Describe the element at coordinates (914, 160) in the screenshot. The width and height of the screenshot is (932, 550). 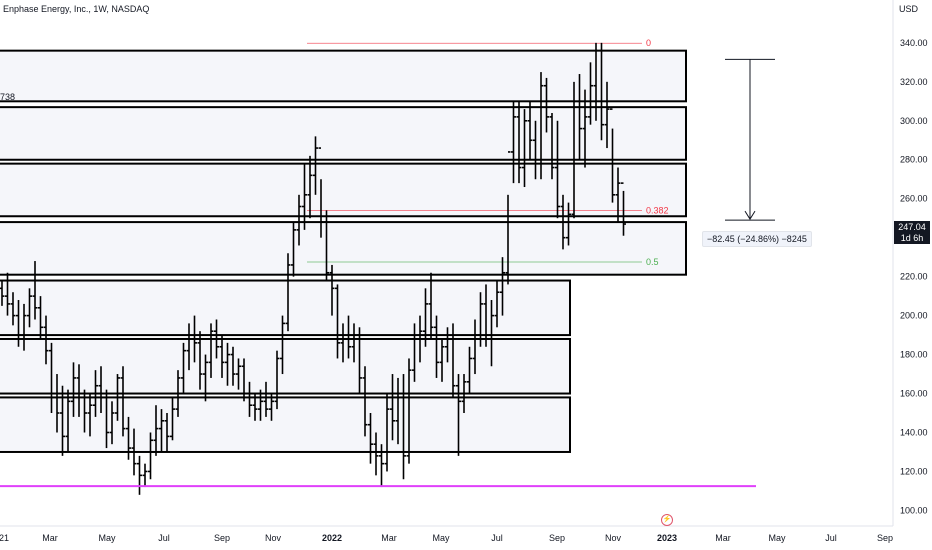
I see `price-tick: 280.00` at that location.